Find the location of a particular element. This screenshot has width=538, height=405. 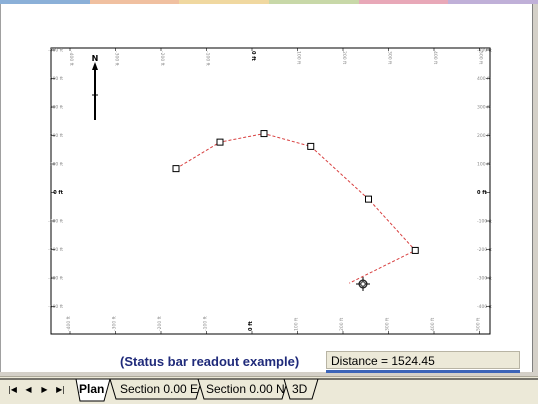

distance-readout: Distance = 1524.45 is located at coordinates (383, 361).